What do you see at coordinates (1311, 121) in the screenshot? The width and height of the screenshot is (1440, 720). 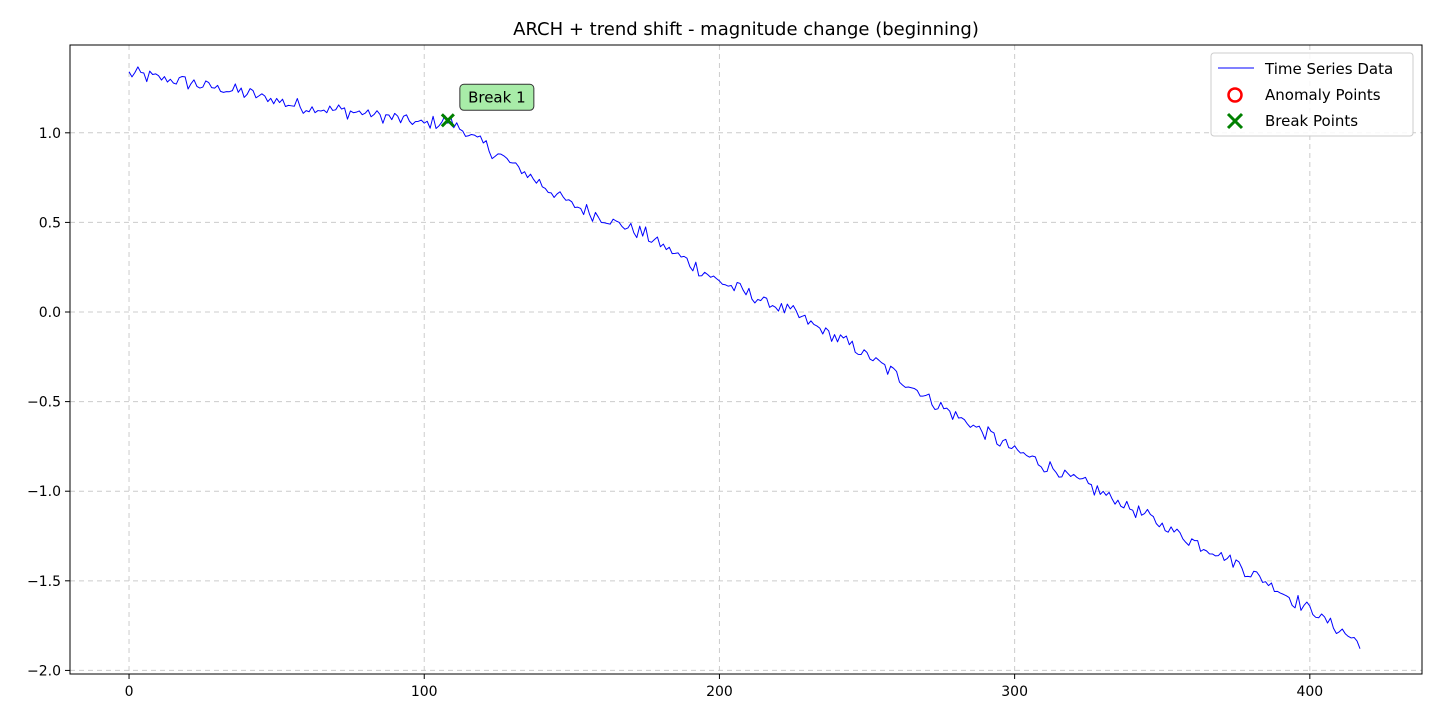 I see `legend-label-break: Break Points` at bounding box center [1311, 121].